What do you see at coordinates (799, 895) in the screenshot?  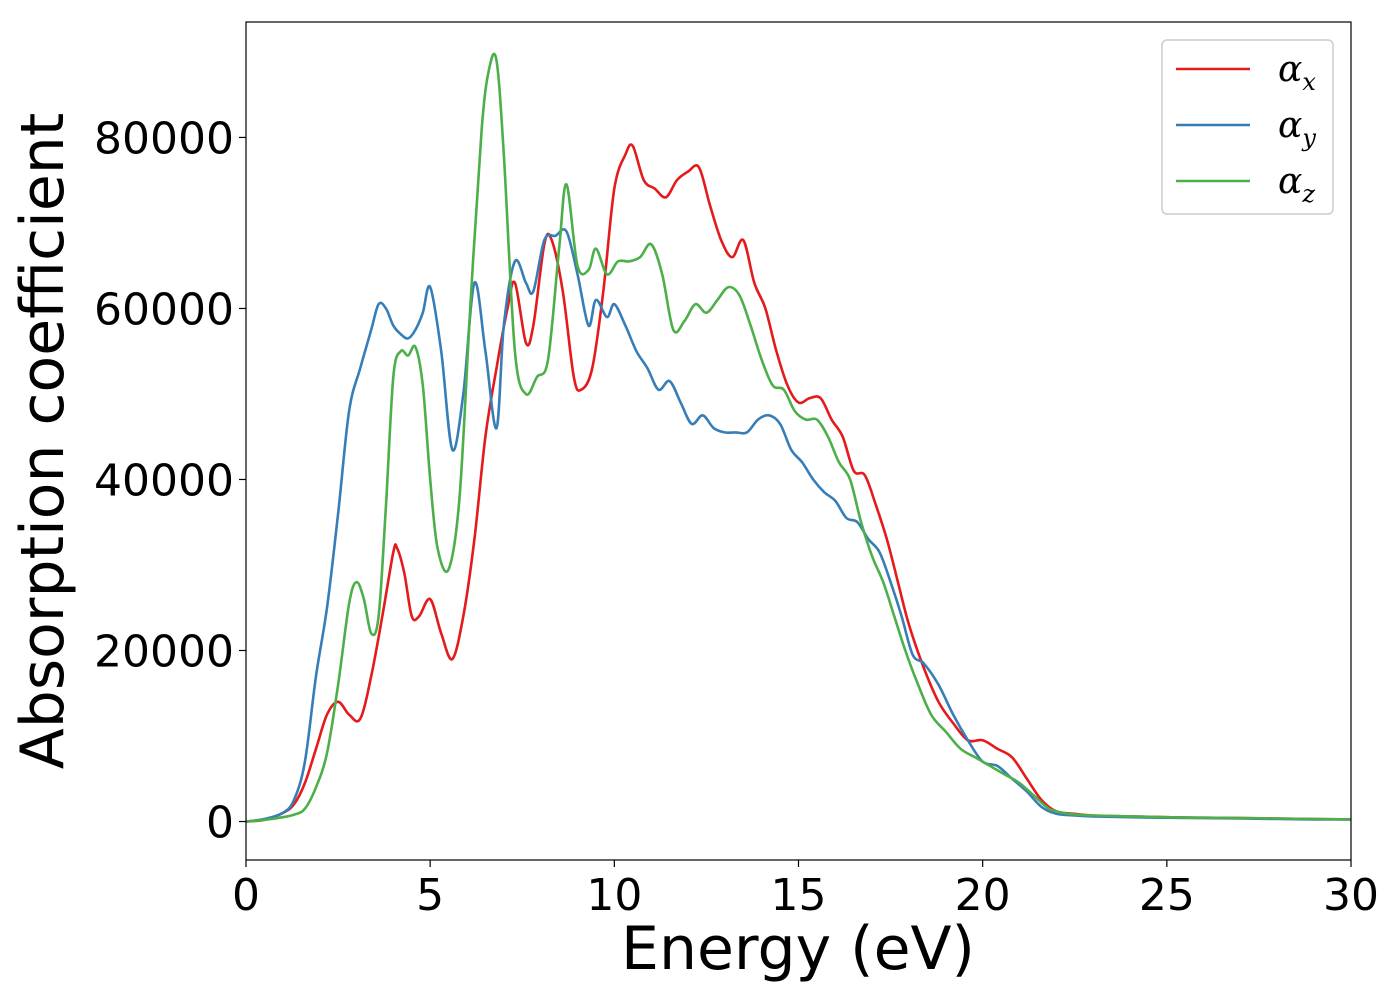 I see `x-tick-label: 15` at bounding box center [799, 895].